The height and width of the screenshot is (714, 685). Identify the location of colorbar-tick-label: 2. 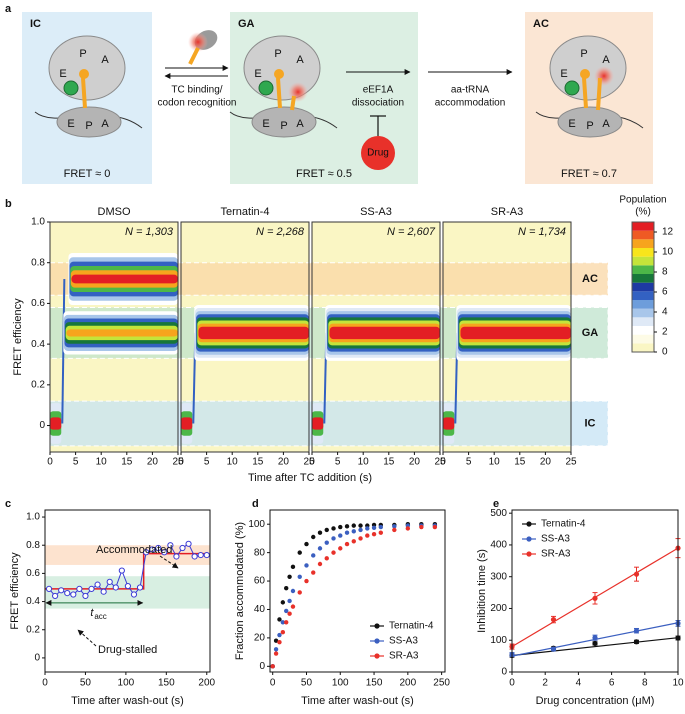
(665, 332).